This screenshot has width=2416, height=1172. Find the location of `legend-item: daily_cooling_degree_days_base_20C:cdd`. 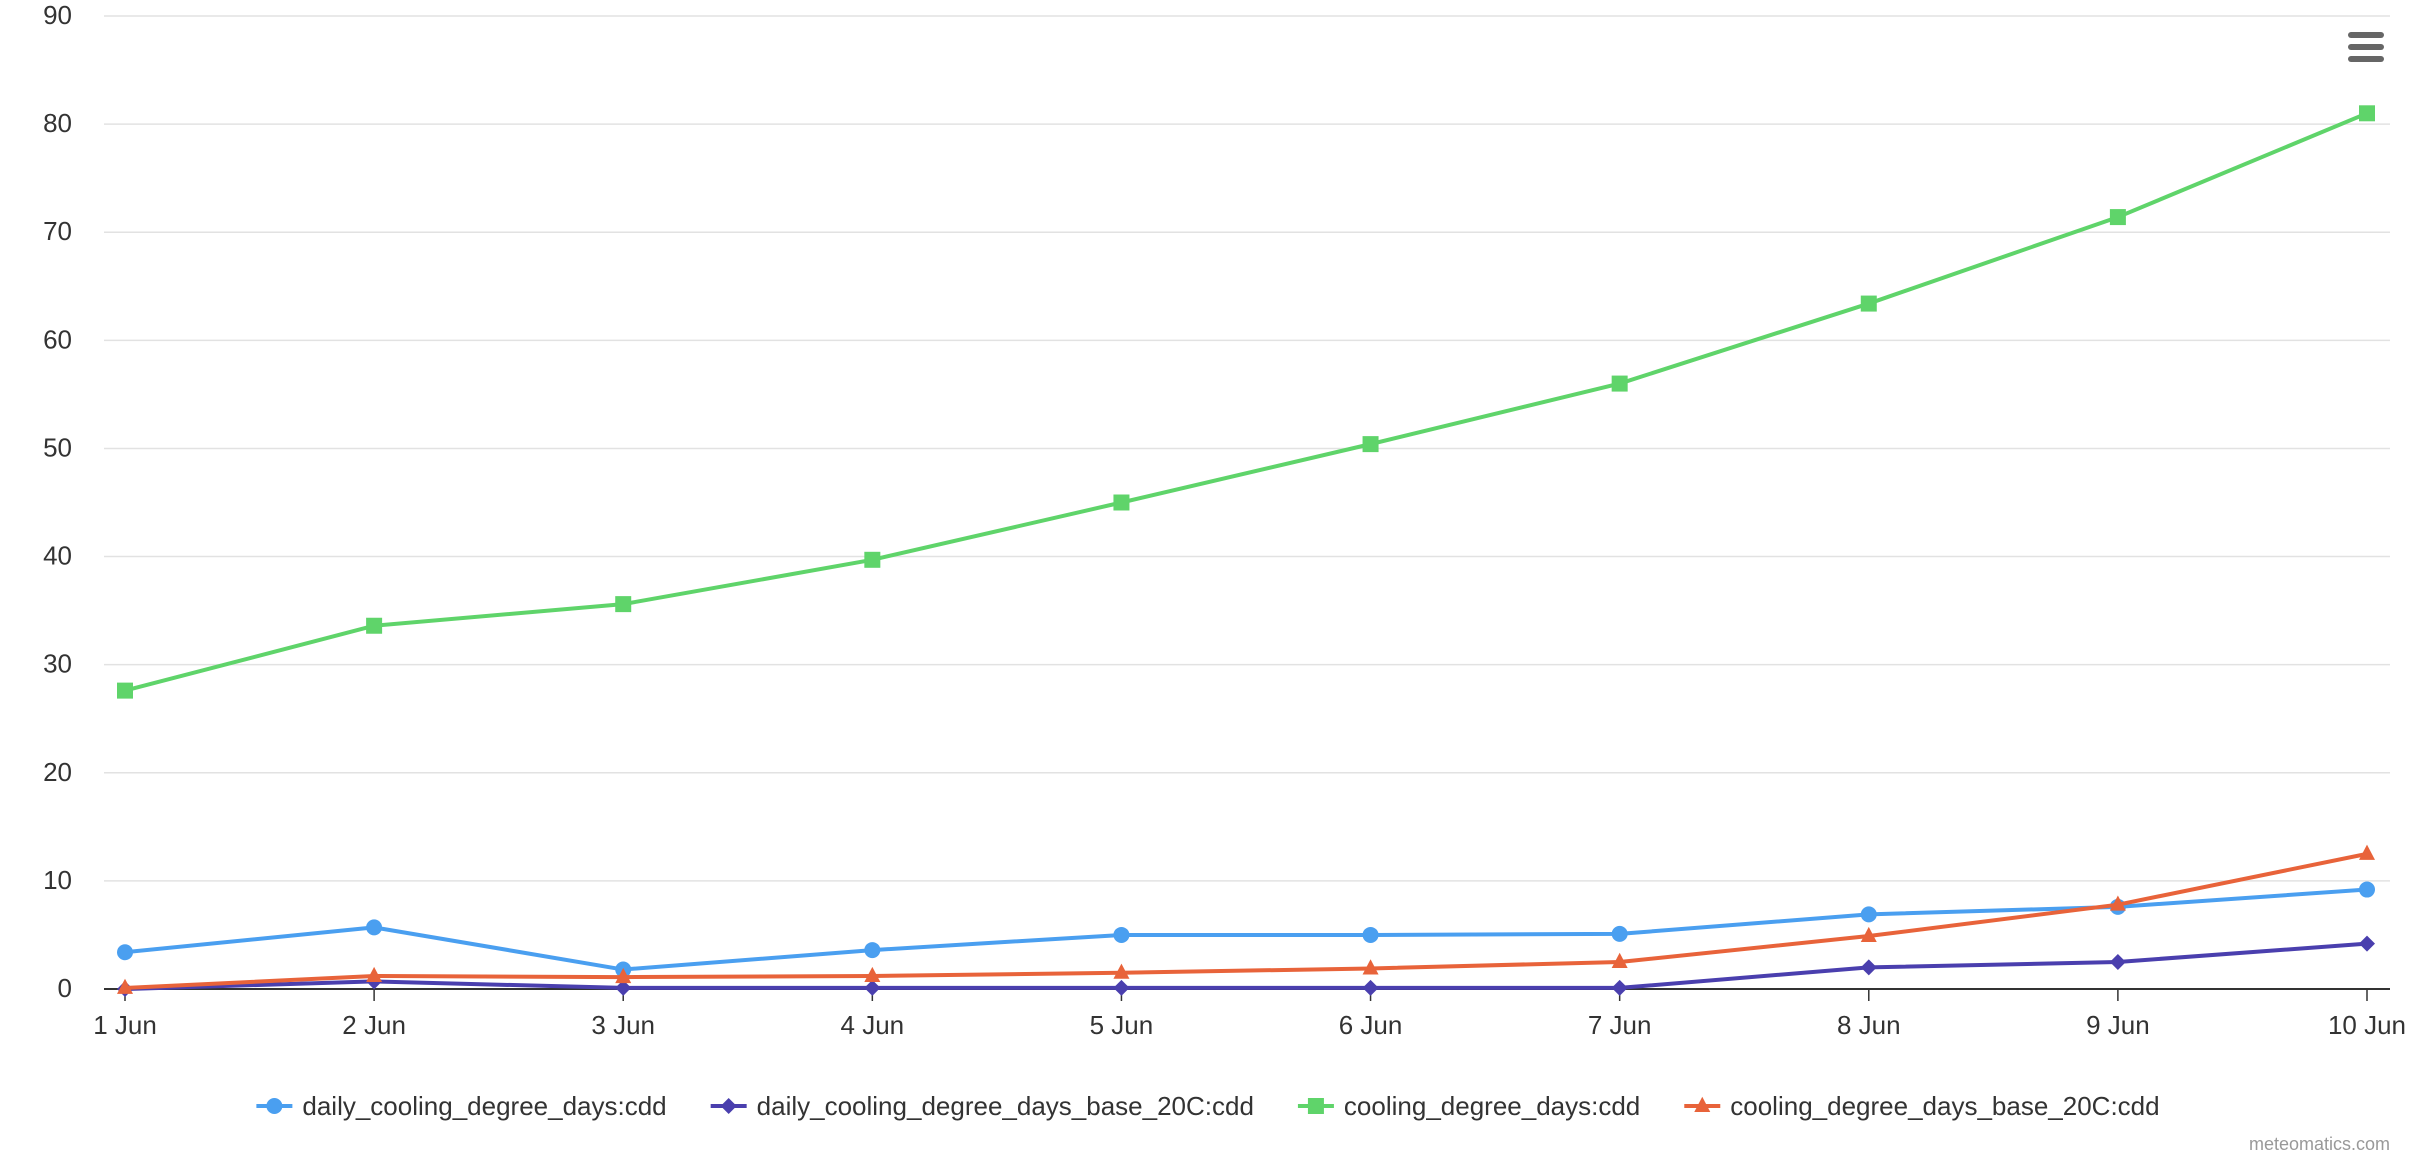

legend-item: daily_cooling_degree_days_base_20C:cdd is located at coordinates (982, 1106).